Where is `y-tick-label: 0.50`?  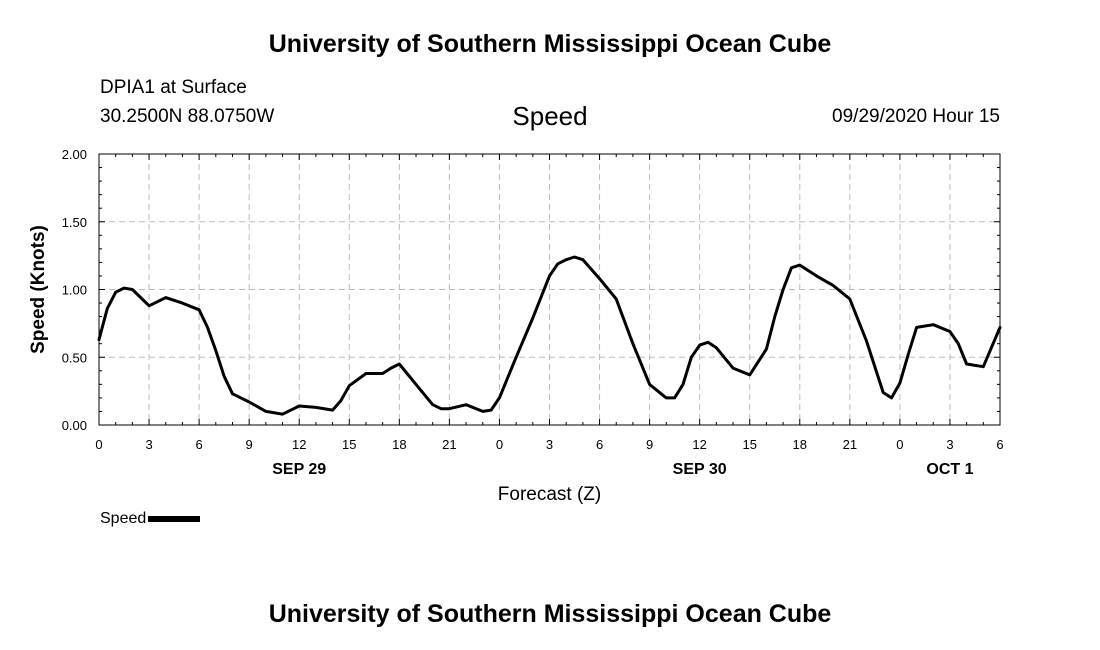
y-tick-label: 0.50 is located at coordinates (74, 357).